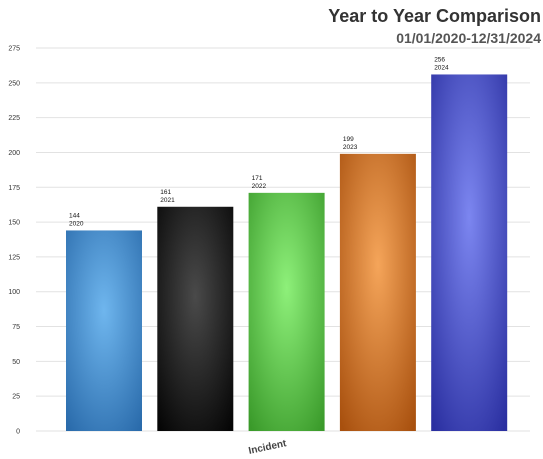  I want to click on bar-2020, so click(104, 330).